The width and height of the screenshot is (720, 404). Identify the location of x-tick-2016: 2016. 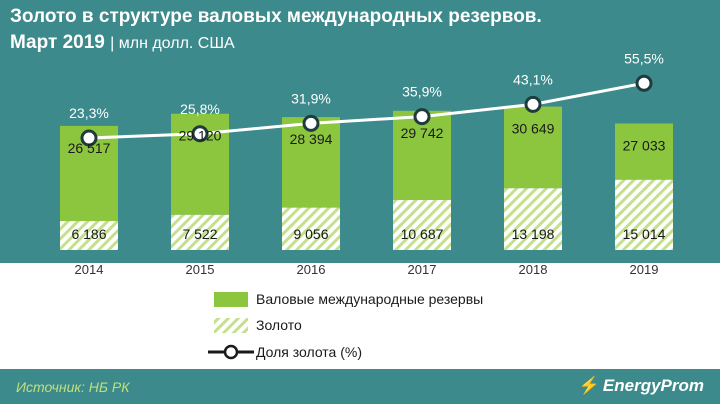
(311, 269).